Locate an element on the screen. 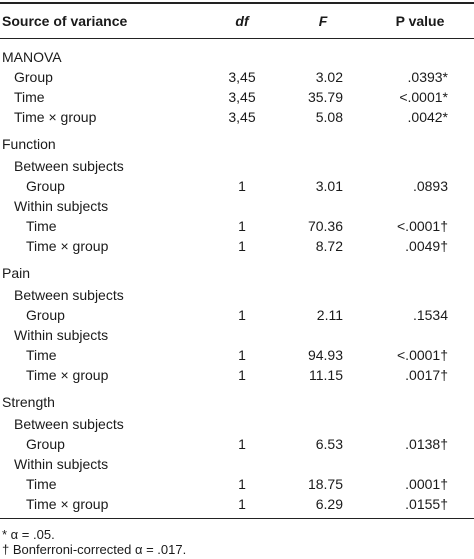 This screenshot has height=559, width=474. f-cell: 94.93 is located at coordinates (325, 355).